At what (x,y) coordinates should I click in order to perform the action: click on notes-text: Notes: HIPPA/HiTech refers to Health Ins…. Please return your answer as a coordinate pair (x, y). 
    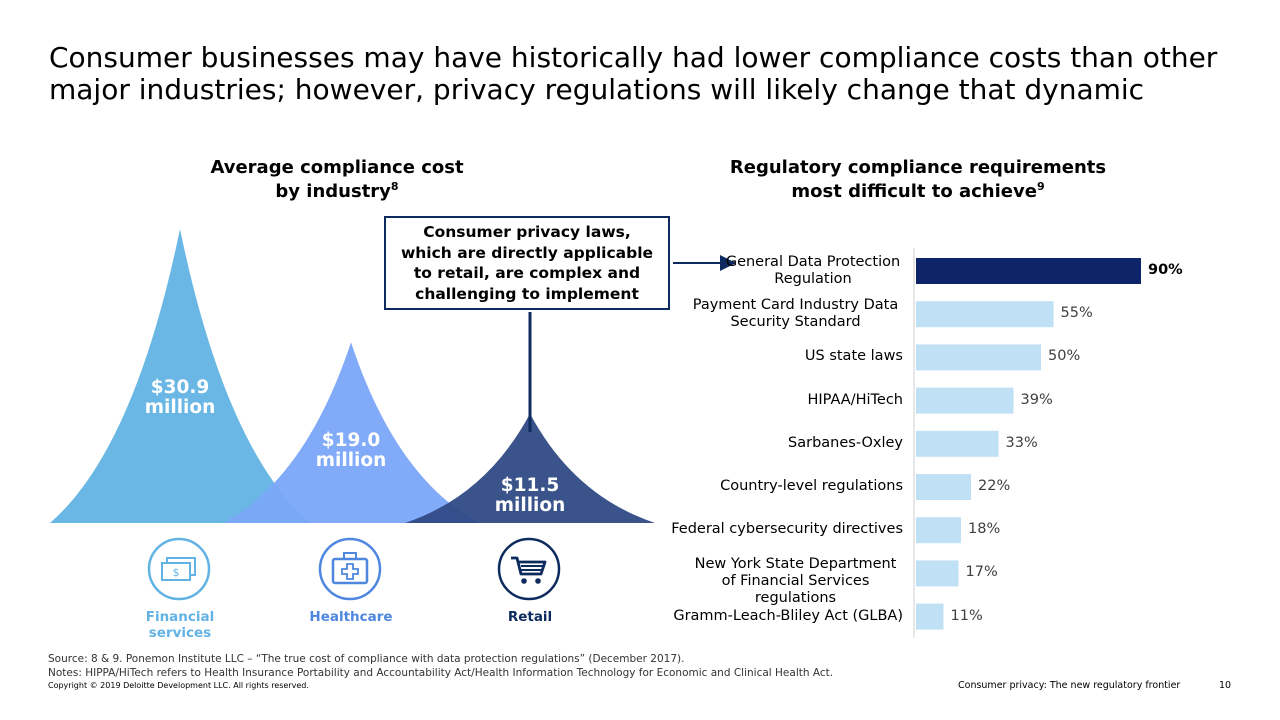
    Looking at the image, I should click on (441, 672).